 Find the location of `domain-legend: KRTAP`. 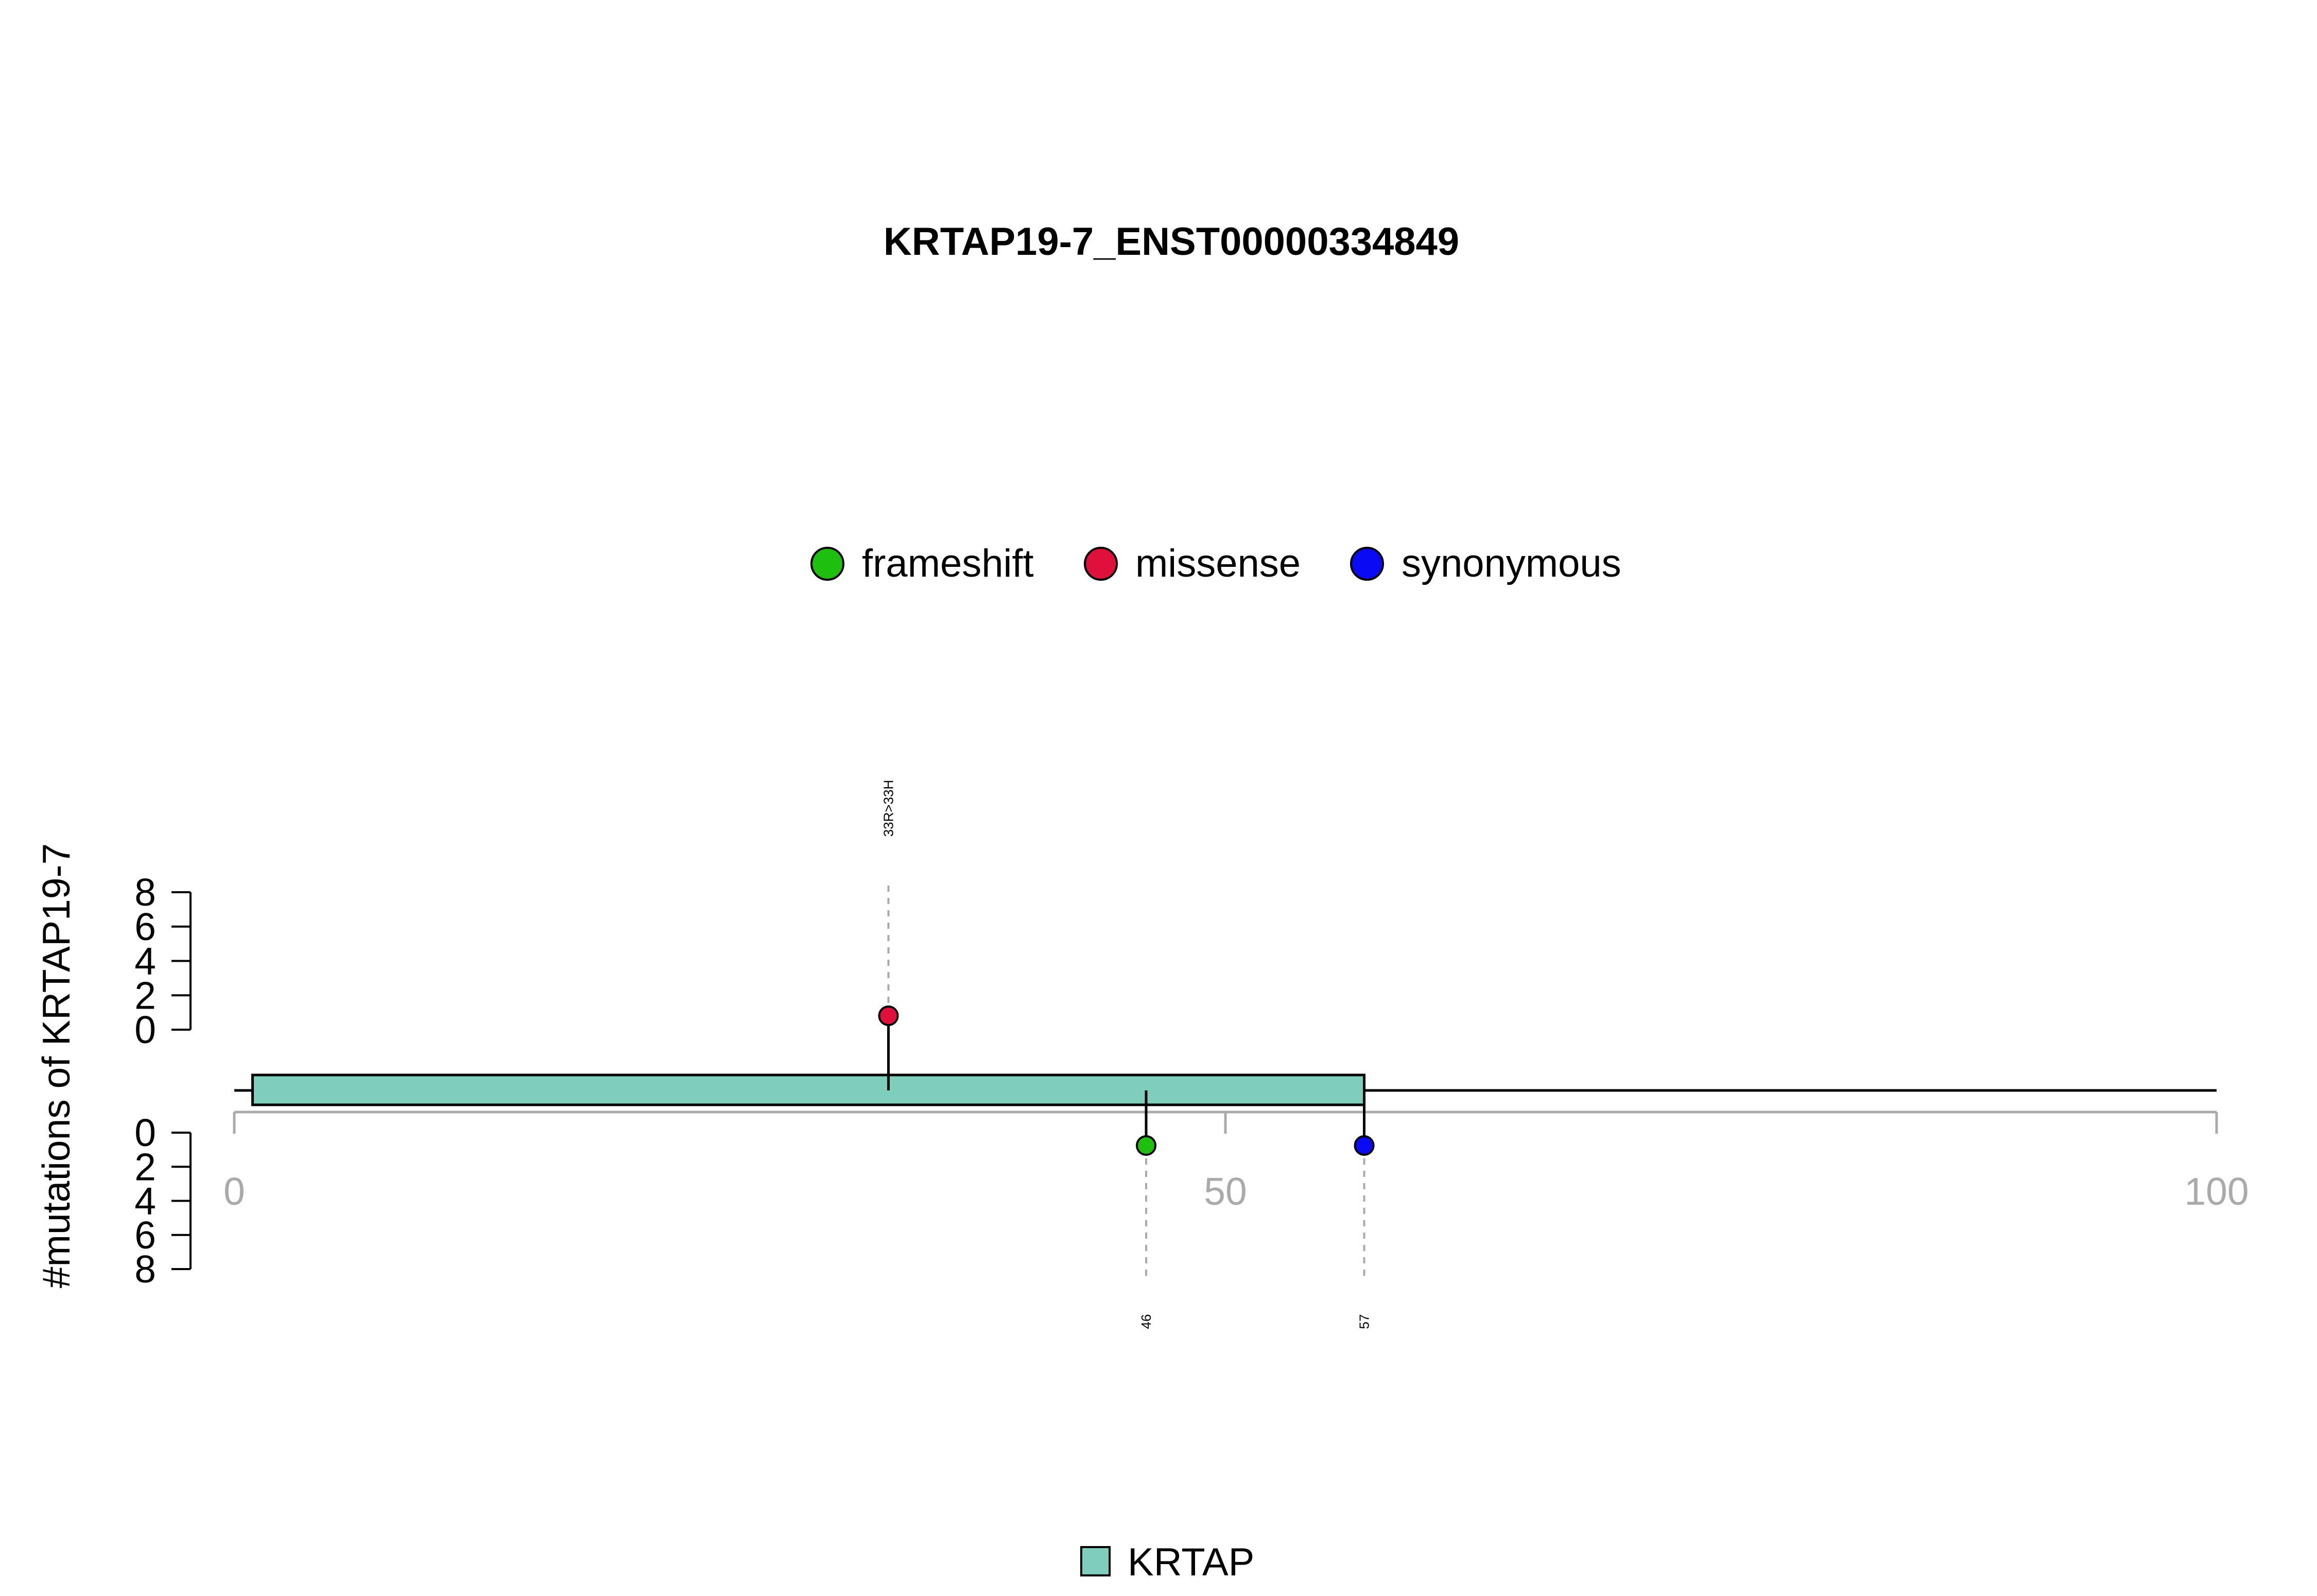

domain-legend: KRTAP is located at coordinates (1167, 1562).